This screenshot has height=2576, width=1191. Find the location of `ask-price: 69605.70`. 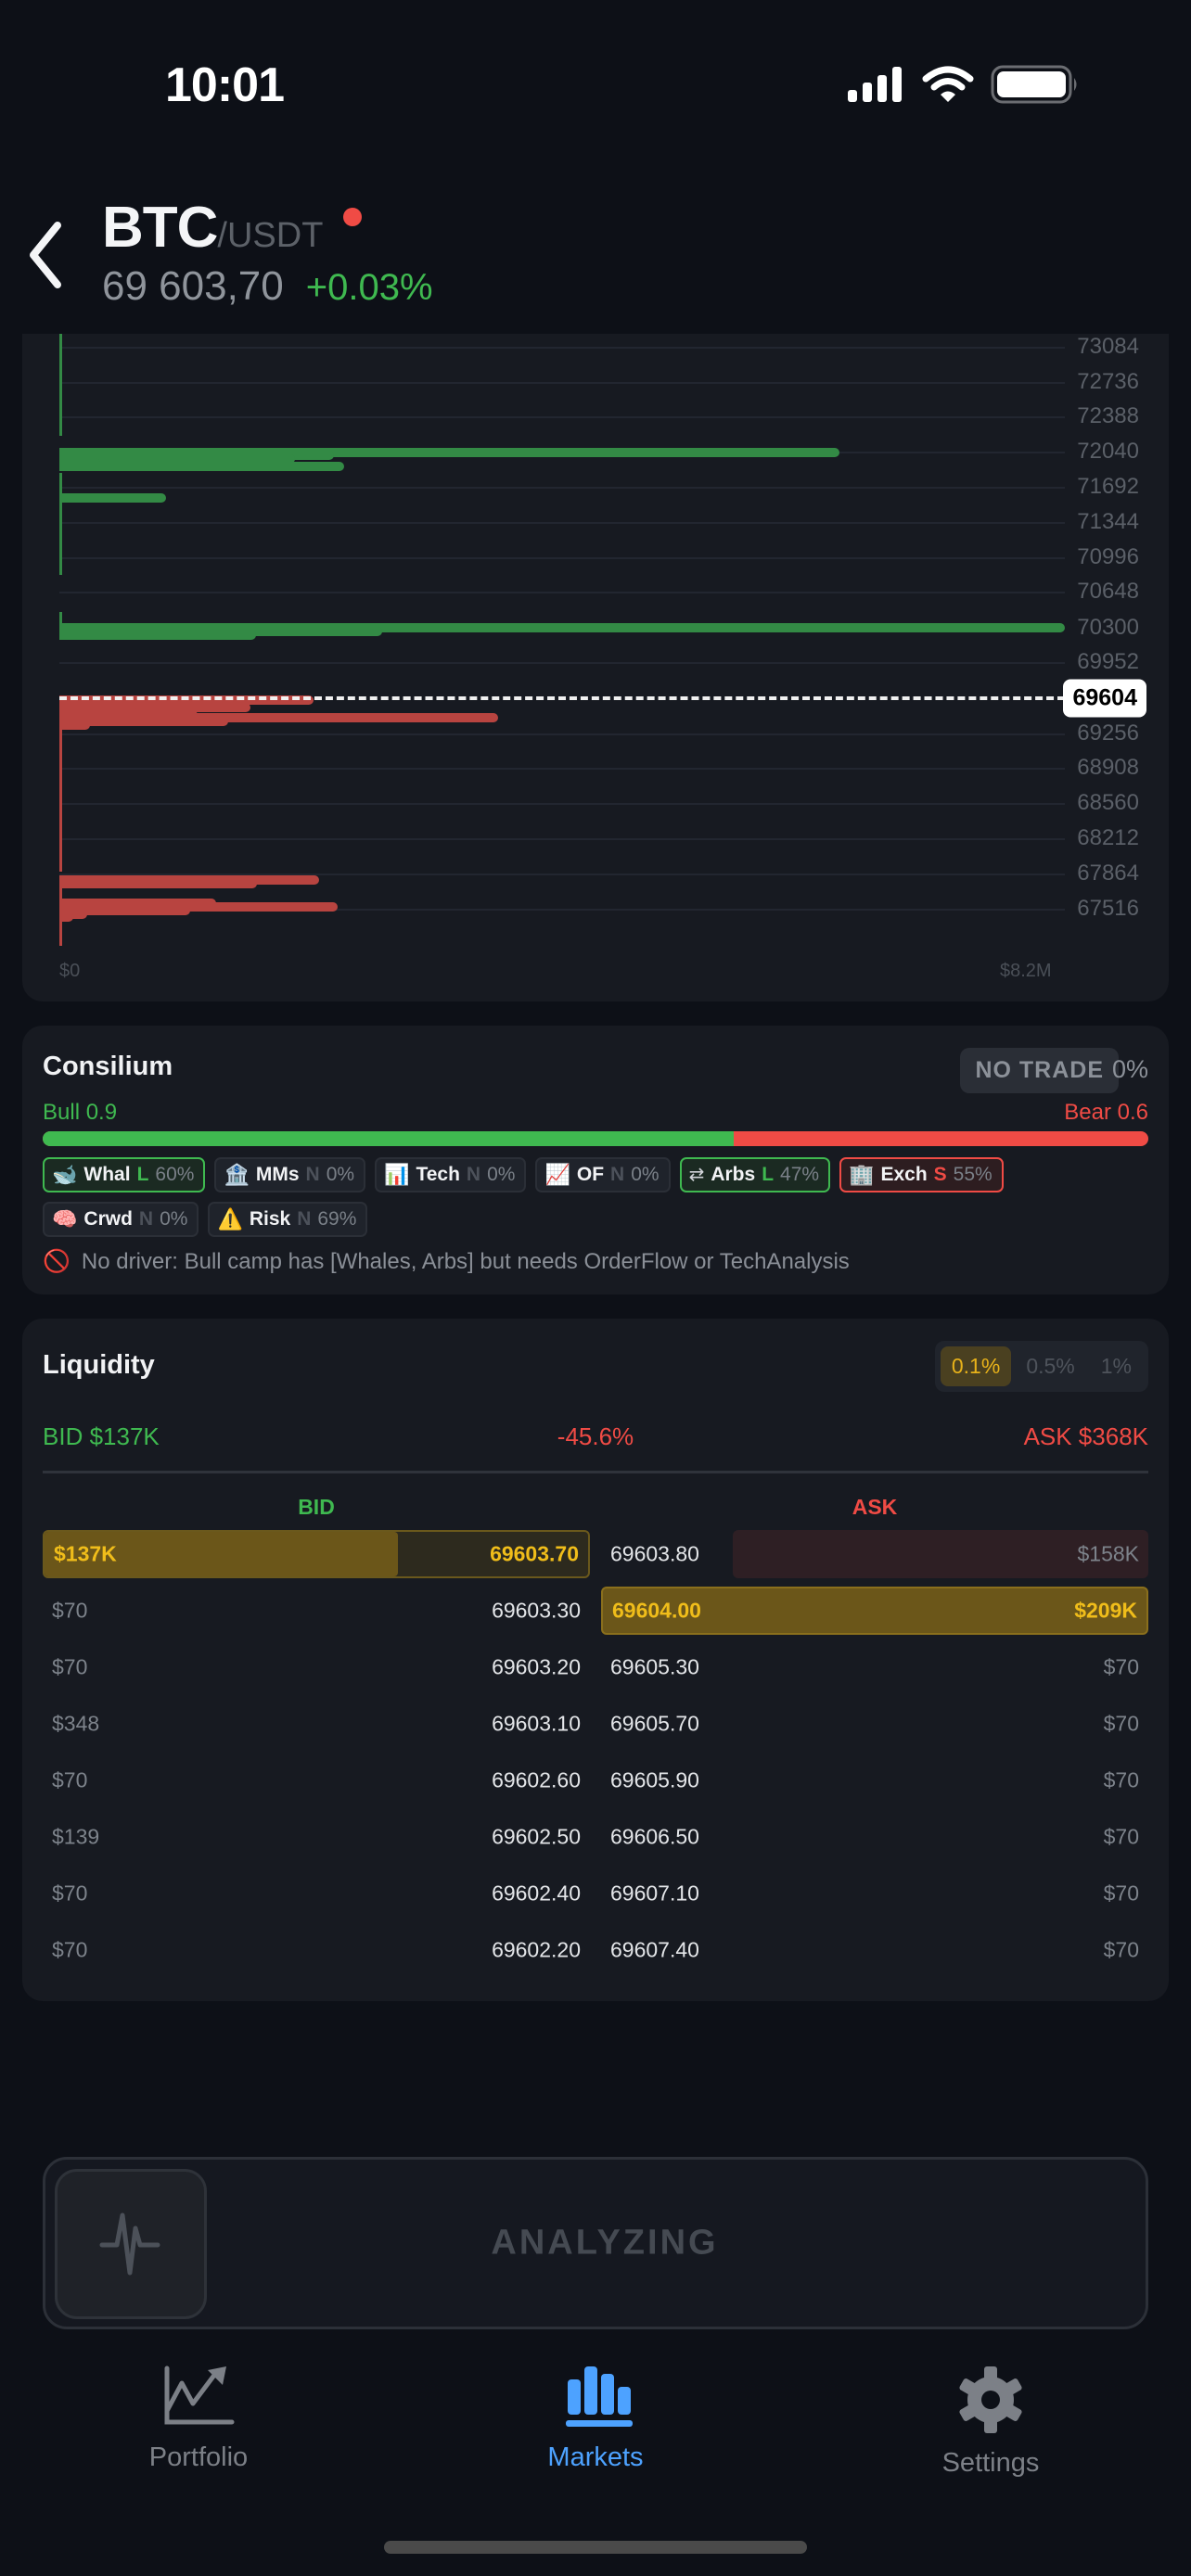

ask-price: 69605.70 is located at coordinates (654, 1724).